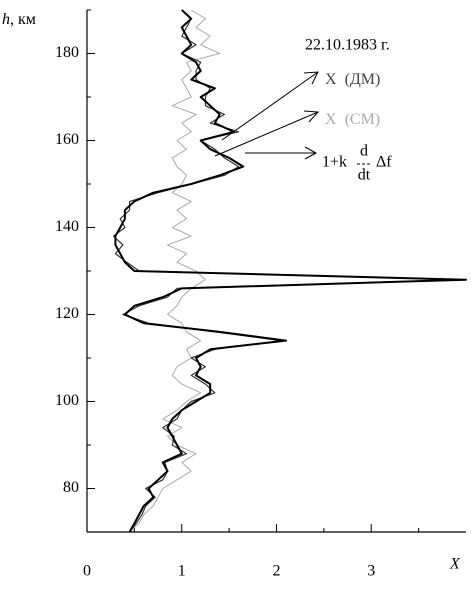 Image resolution: width=475 pixels, height=594 pixels. Describe the element at coordinates (19, 19) in the screenshot. I see `y-axis-label: h, км` at that location.